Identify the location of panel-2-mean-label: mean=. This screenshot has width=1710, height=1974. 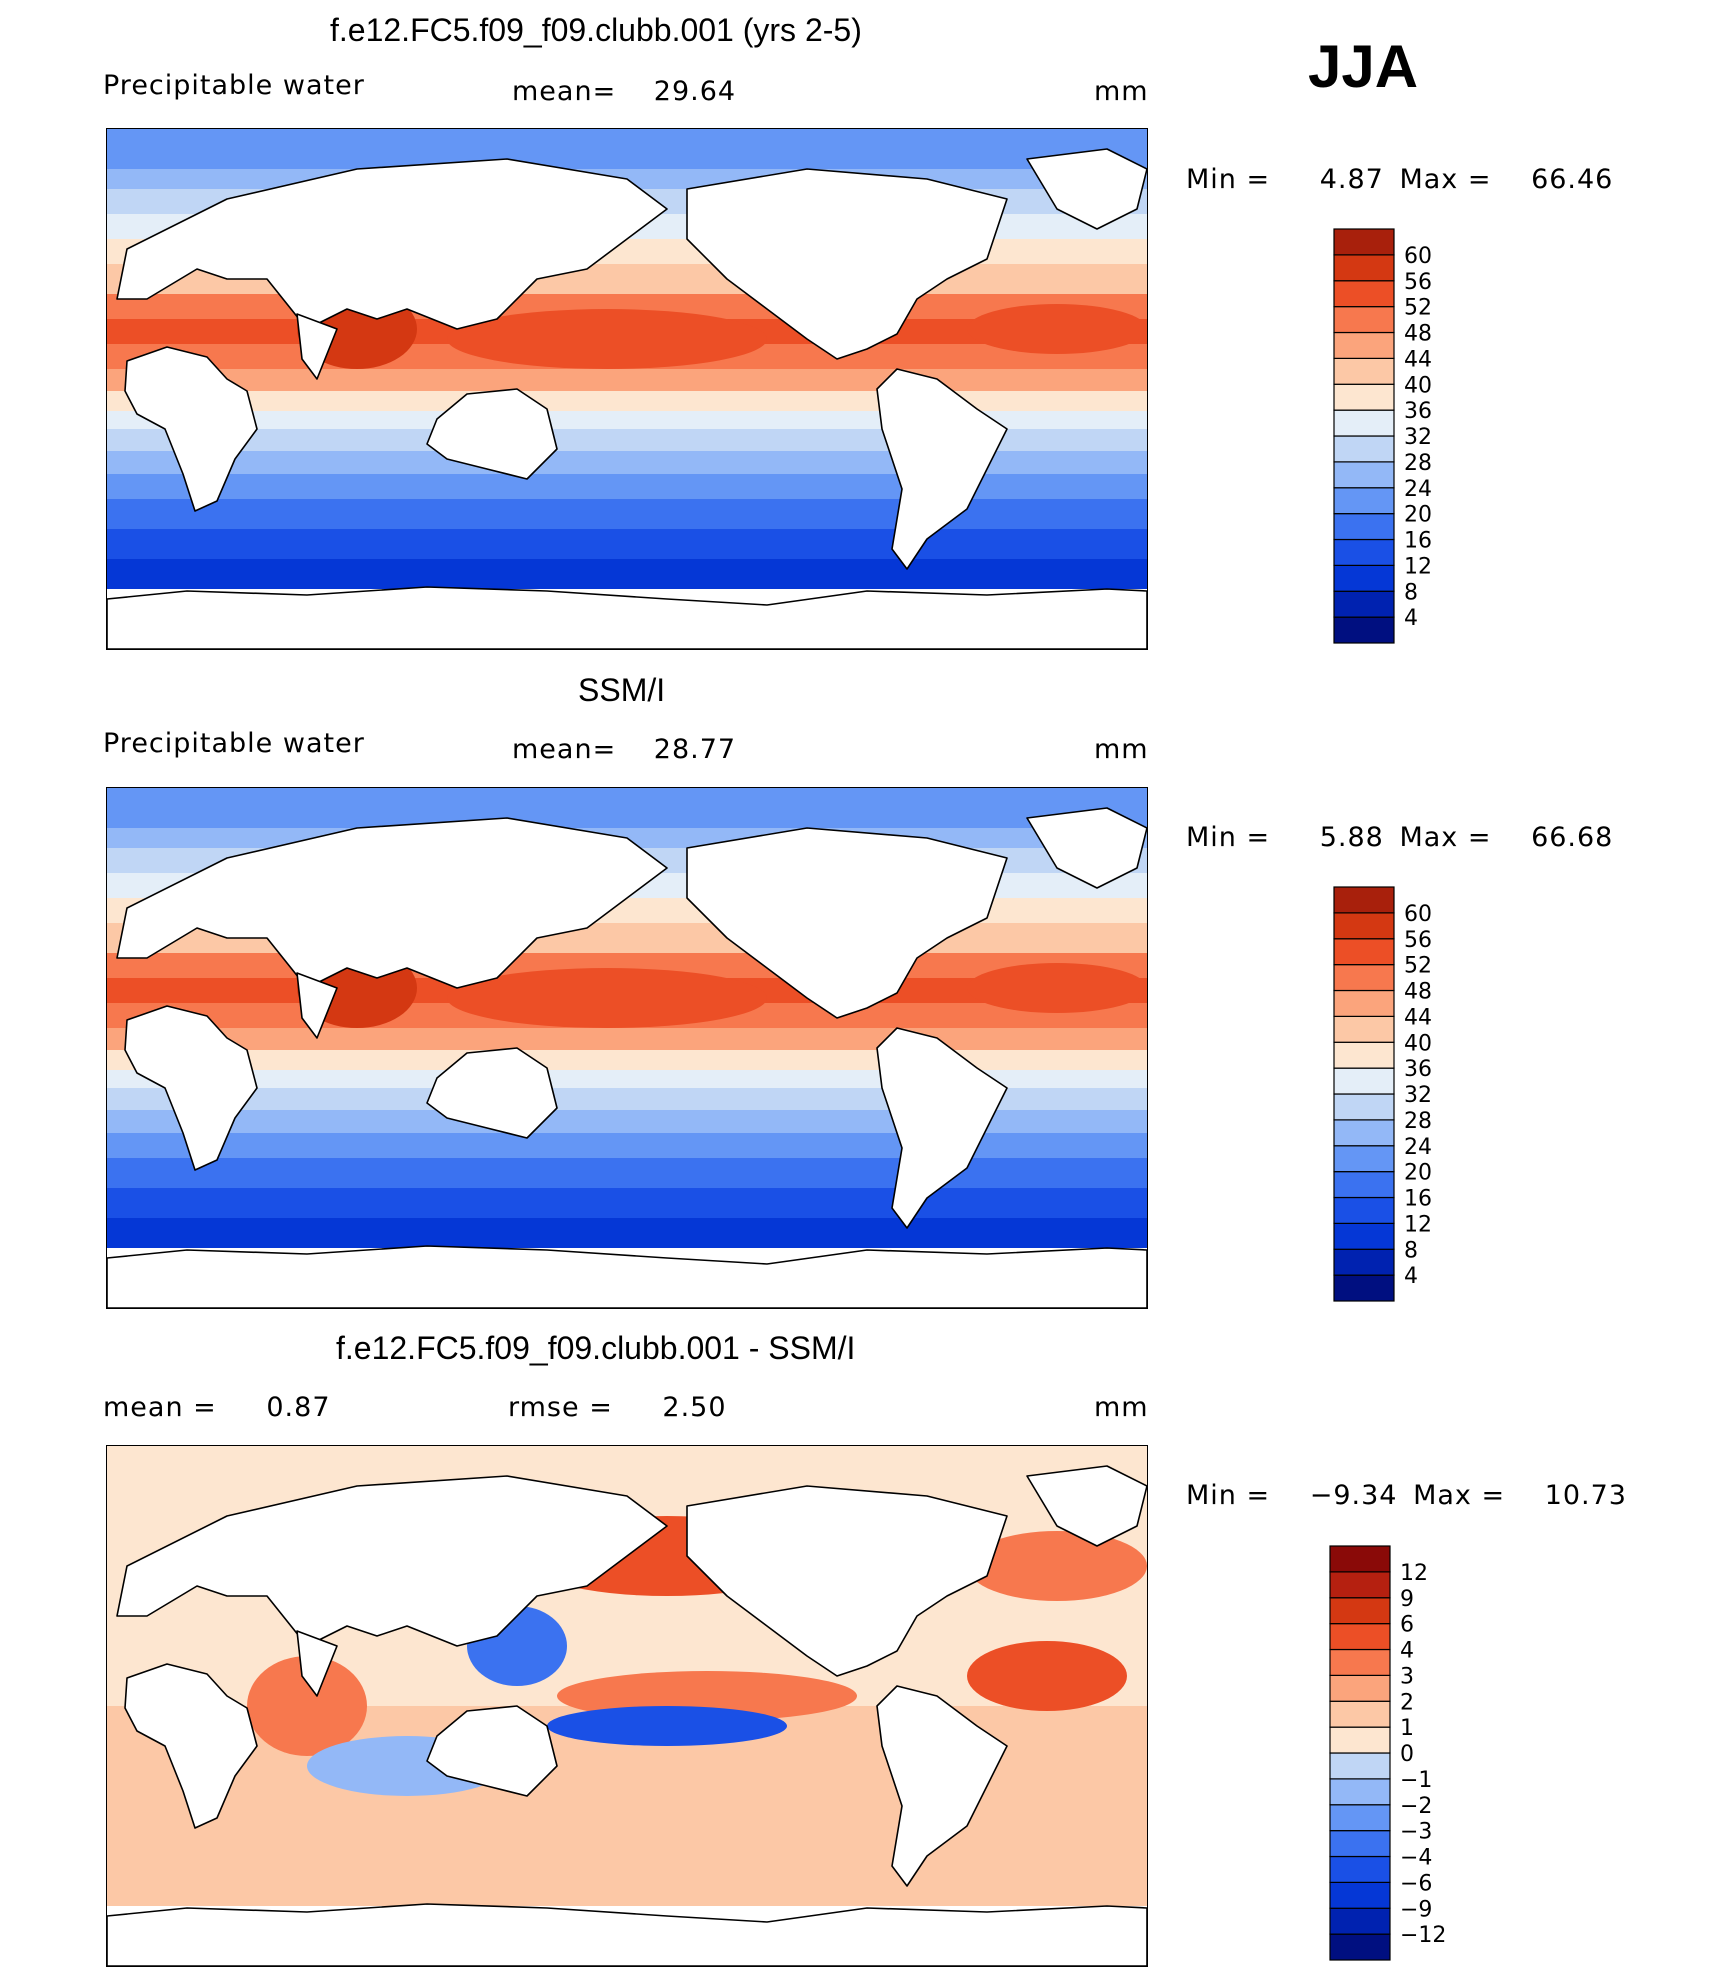
(564, 749).